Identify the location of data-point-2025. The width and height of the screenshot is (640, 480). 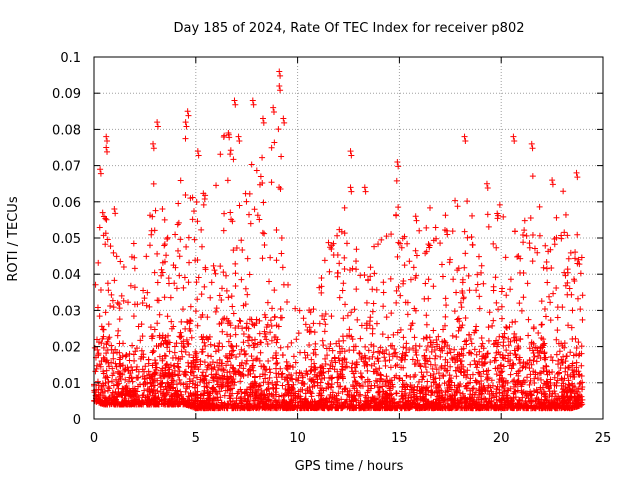
(349, 329).